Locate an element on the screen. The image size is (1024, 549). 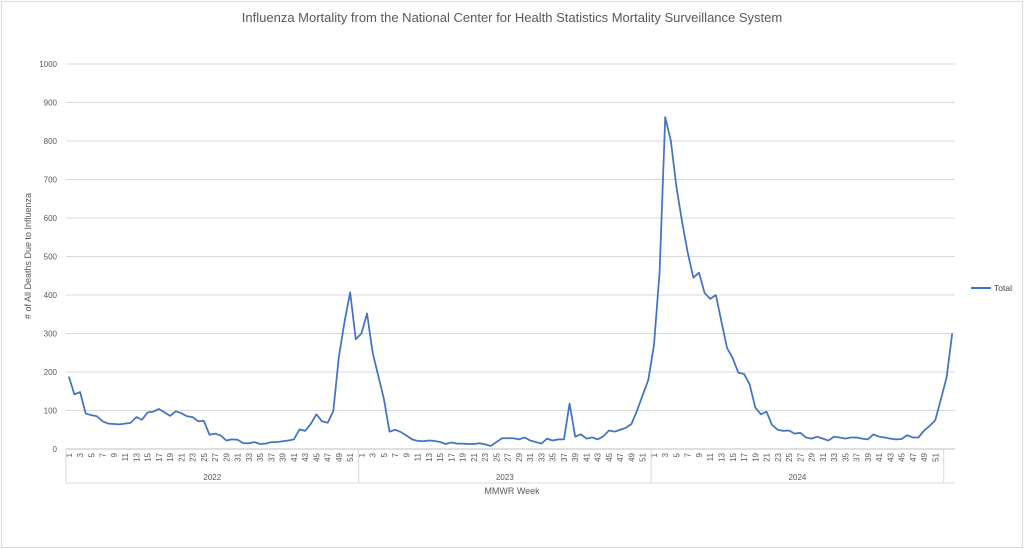
year-label: 2024 is located at coordinates (798, 477).